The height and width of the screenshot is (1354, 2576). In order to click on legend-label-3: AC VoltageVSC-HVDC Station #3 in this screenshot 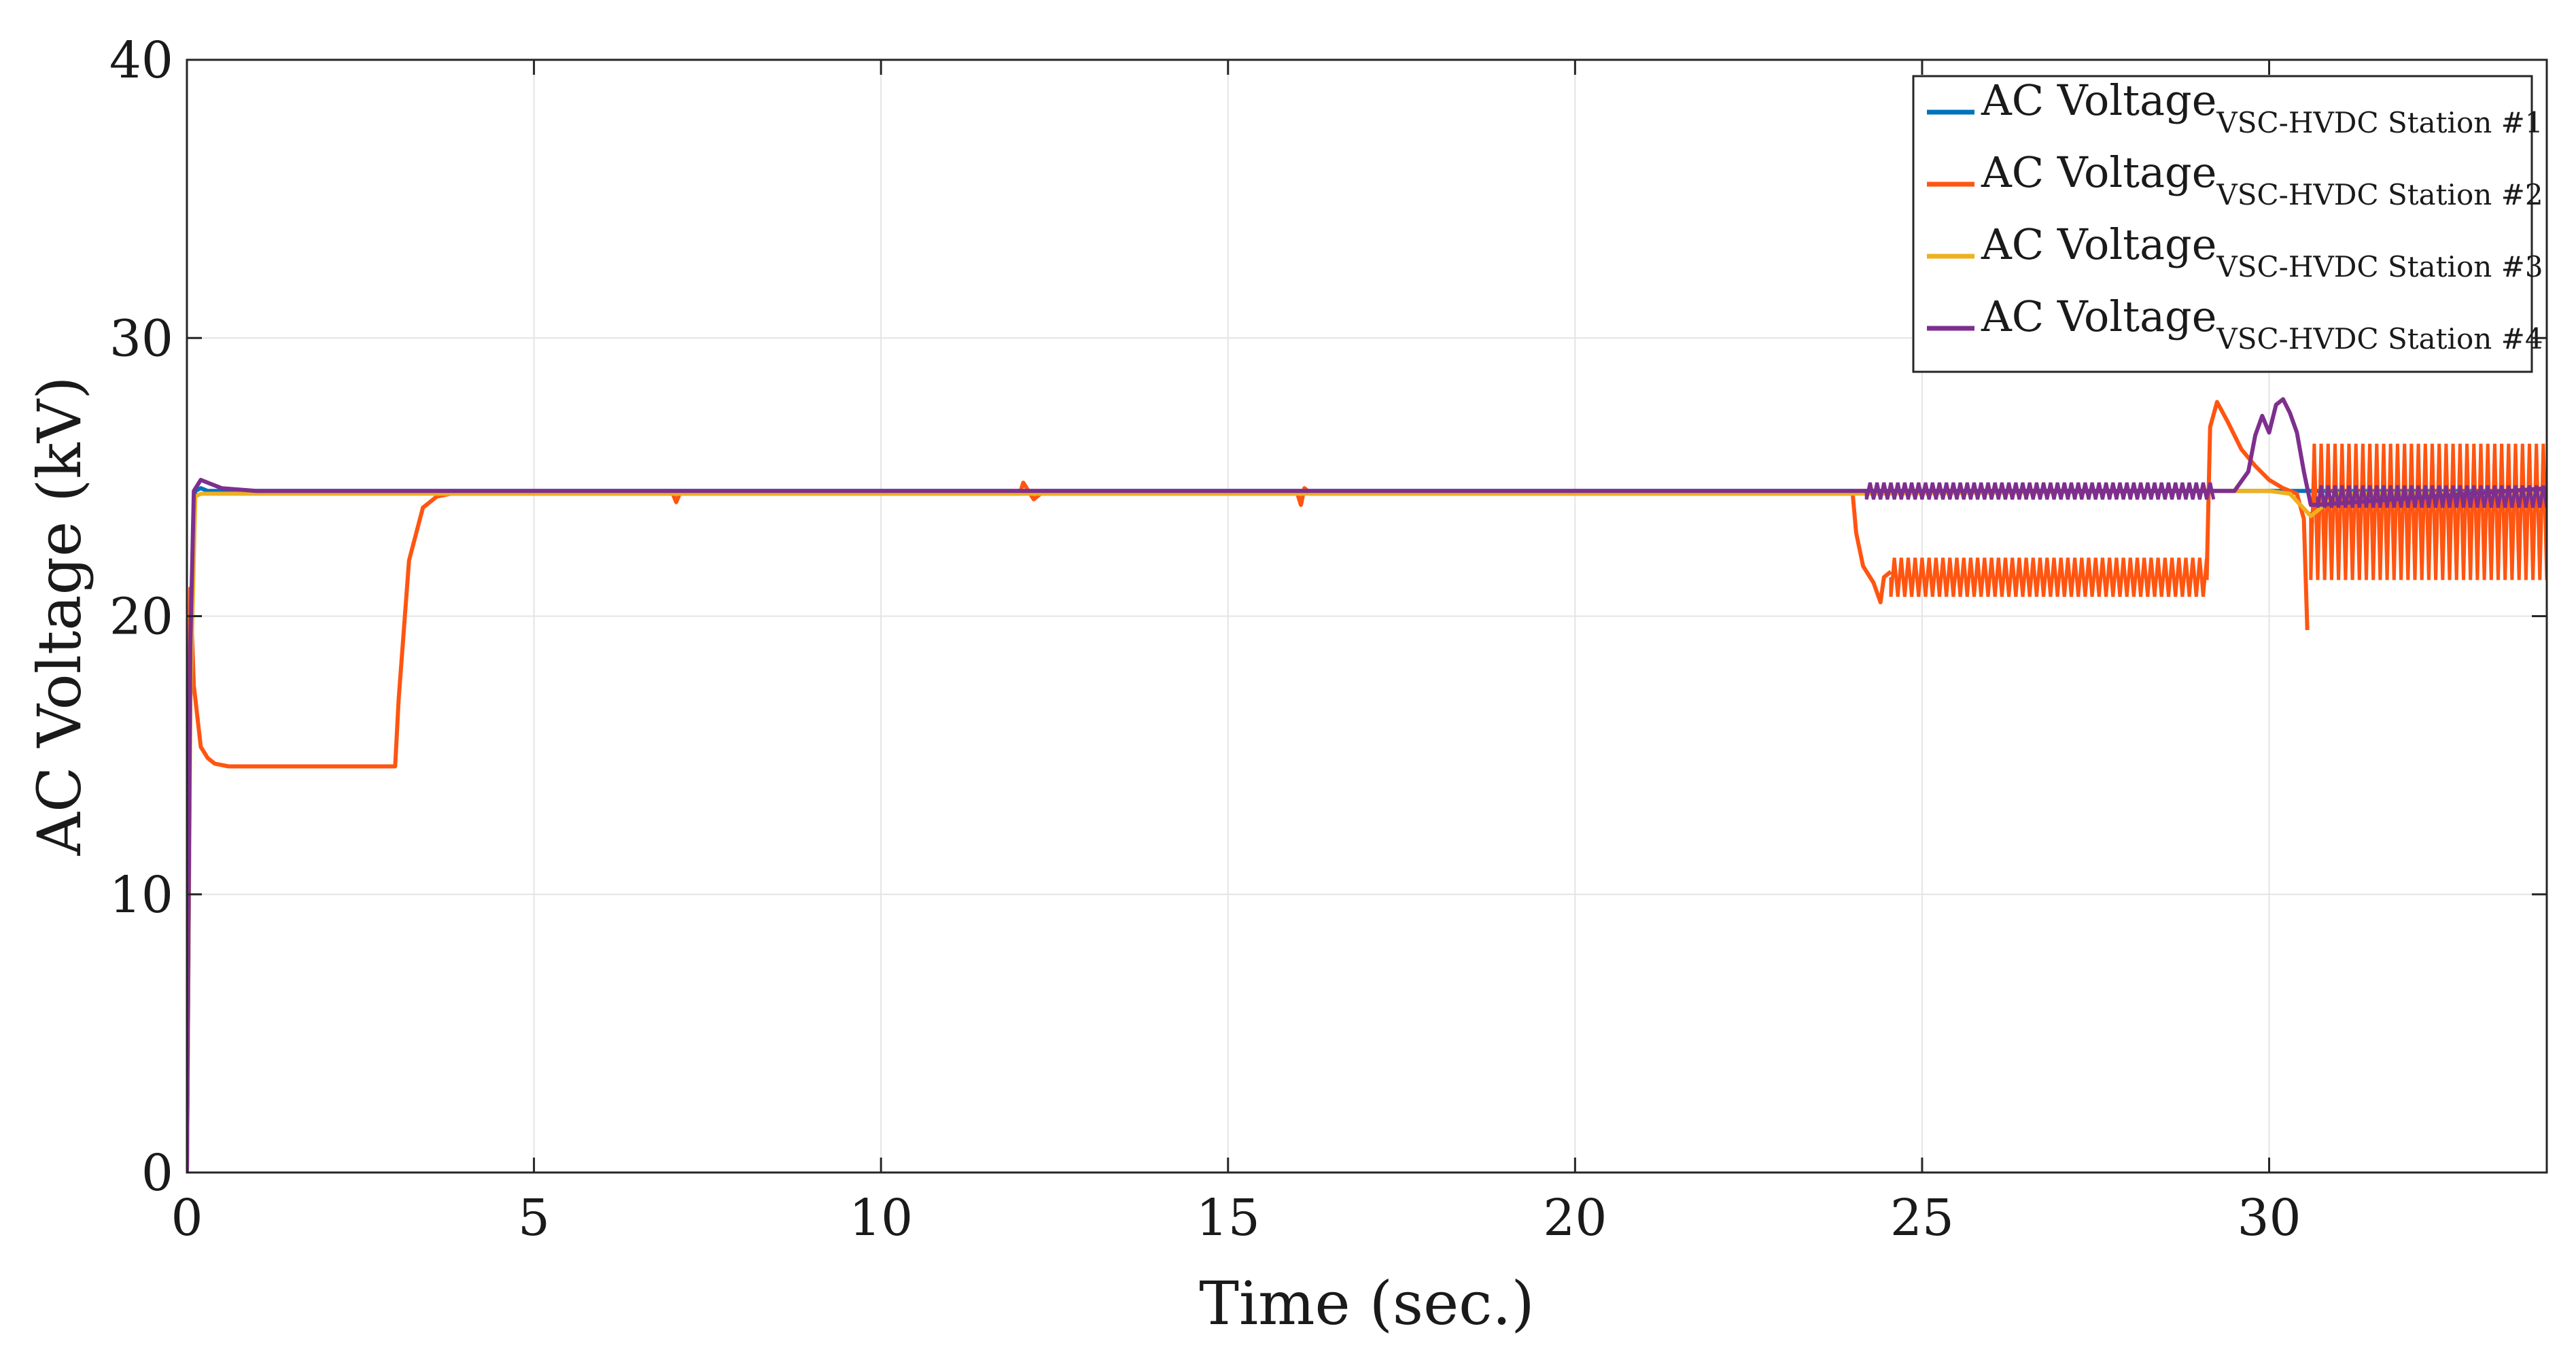, I will do `click(2262, 252)`.